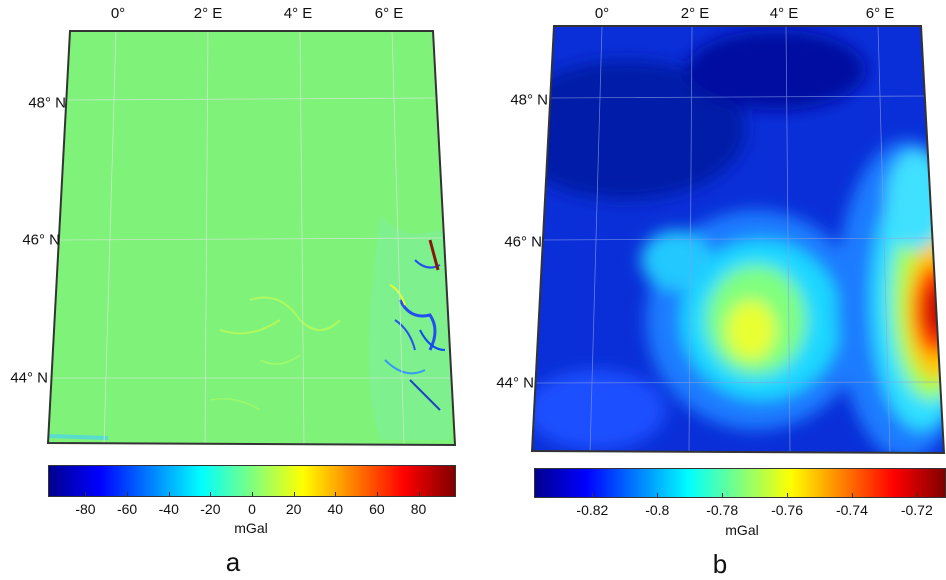 The height and width of the screenshot is (580, 946). I want to click on colorbar-tick-label: -0.78, so click(722, 510).